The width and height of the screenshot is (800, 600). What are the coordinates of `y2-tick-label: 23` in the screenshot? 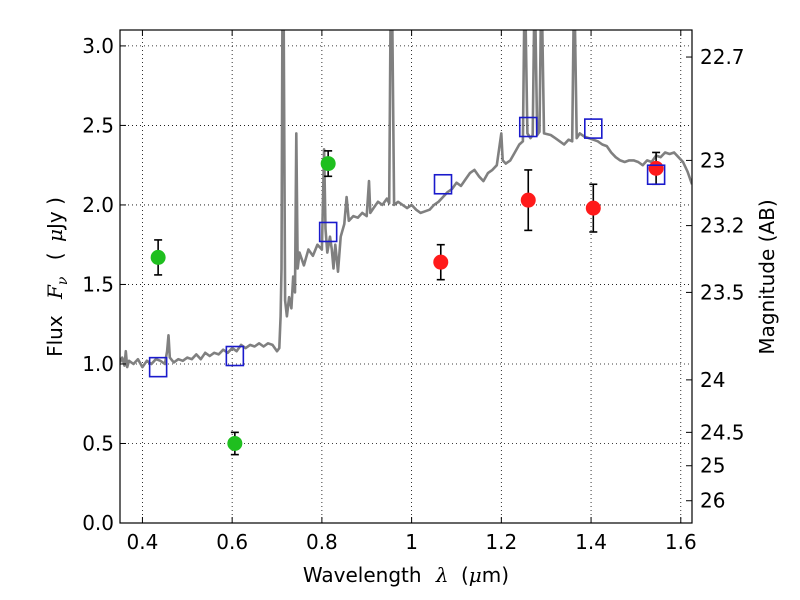 It's located at (712, 160).